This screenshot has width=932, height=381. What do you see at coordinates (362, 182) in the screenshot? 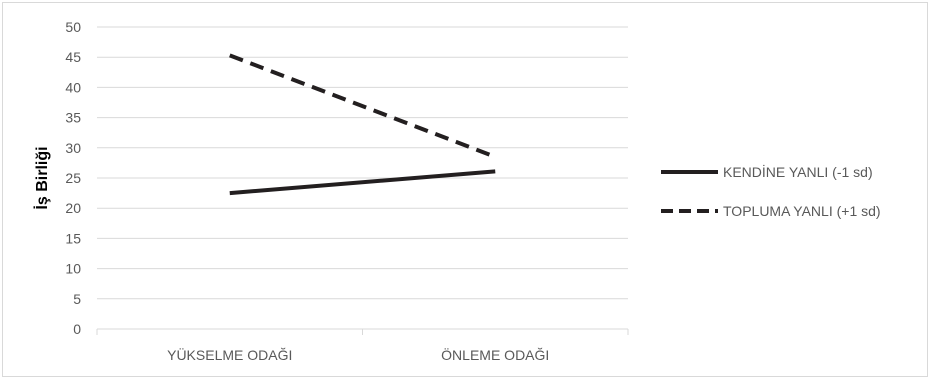
I see `series-line-solid` at bounding box center [362, 182].